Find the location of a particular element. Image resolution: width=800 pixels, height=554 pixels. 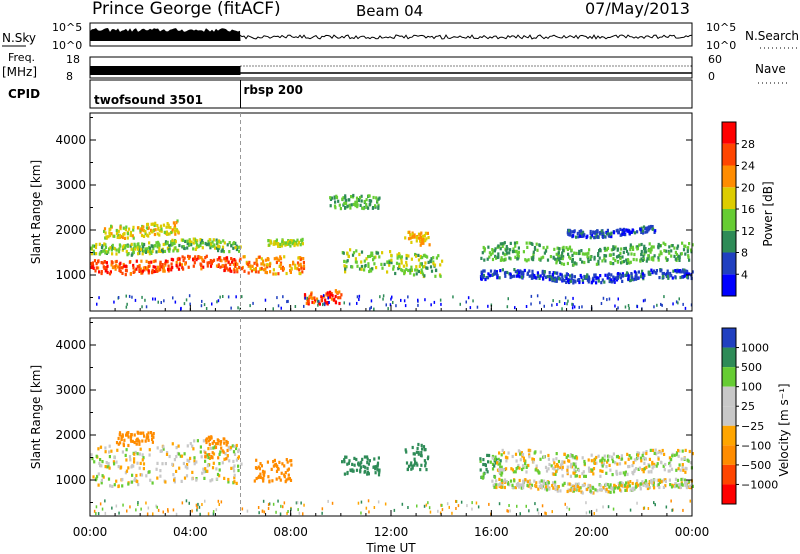

colorbar-tick-label: 25 is located at coordinates (748, 406).